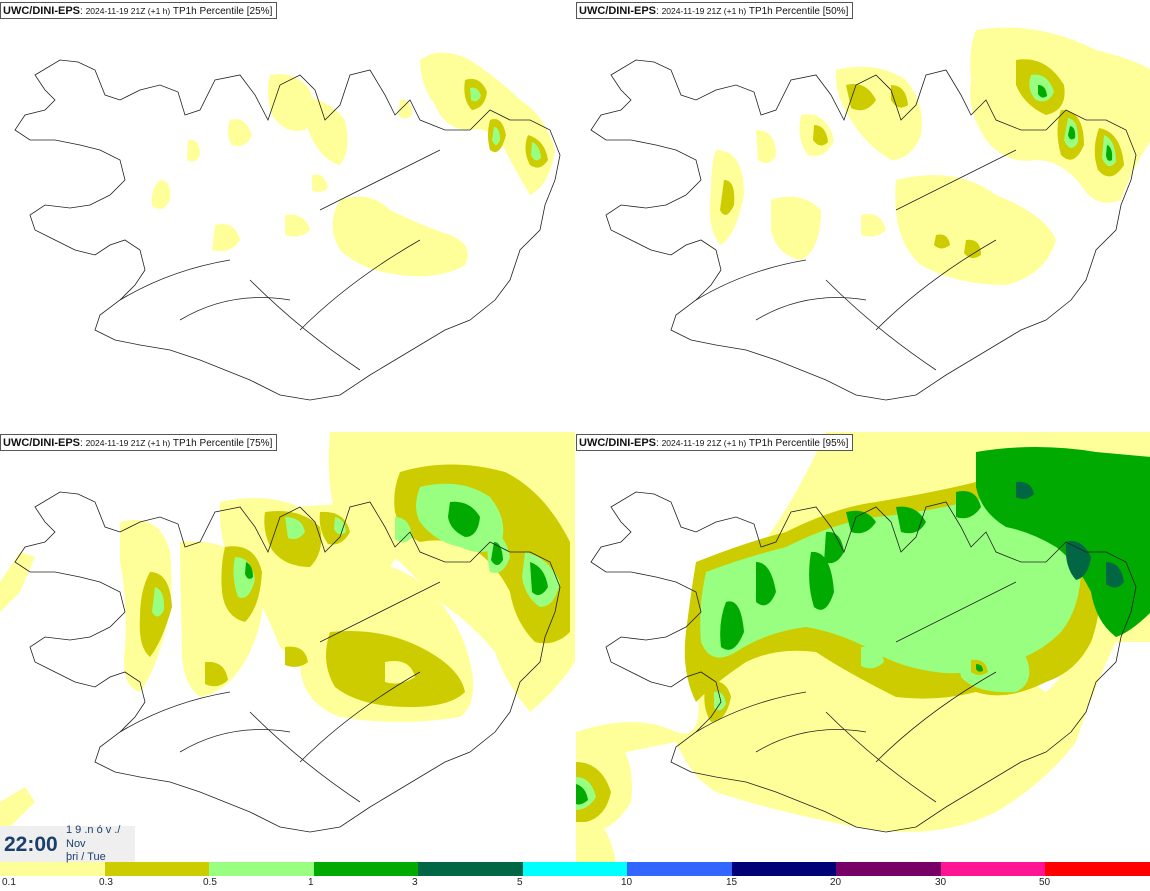 Image resolution: width=1150 pixels, height=891 pixels. Describe the element at coordinates (941, 882) in the screenshot. I see `colorbar-label: 30` at that location.